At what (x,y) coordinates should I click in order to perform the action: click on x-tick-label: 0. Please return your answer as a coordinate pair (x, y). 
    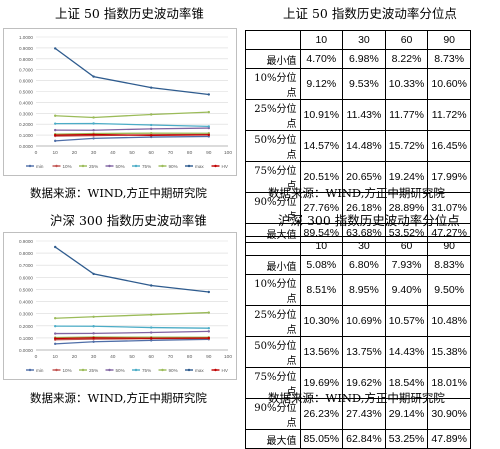
    Looking at the image, I should click on (36, 153).